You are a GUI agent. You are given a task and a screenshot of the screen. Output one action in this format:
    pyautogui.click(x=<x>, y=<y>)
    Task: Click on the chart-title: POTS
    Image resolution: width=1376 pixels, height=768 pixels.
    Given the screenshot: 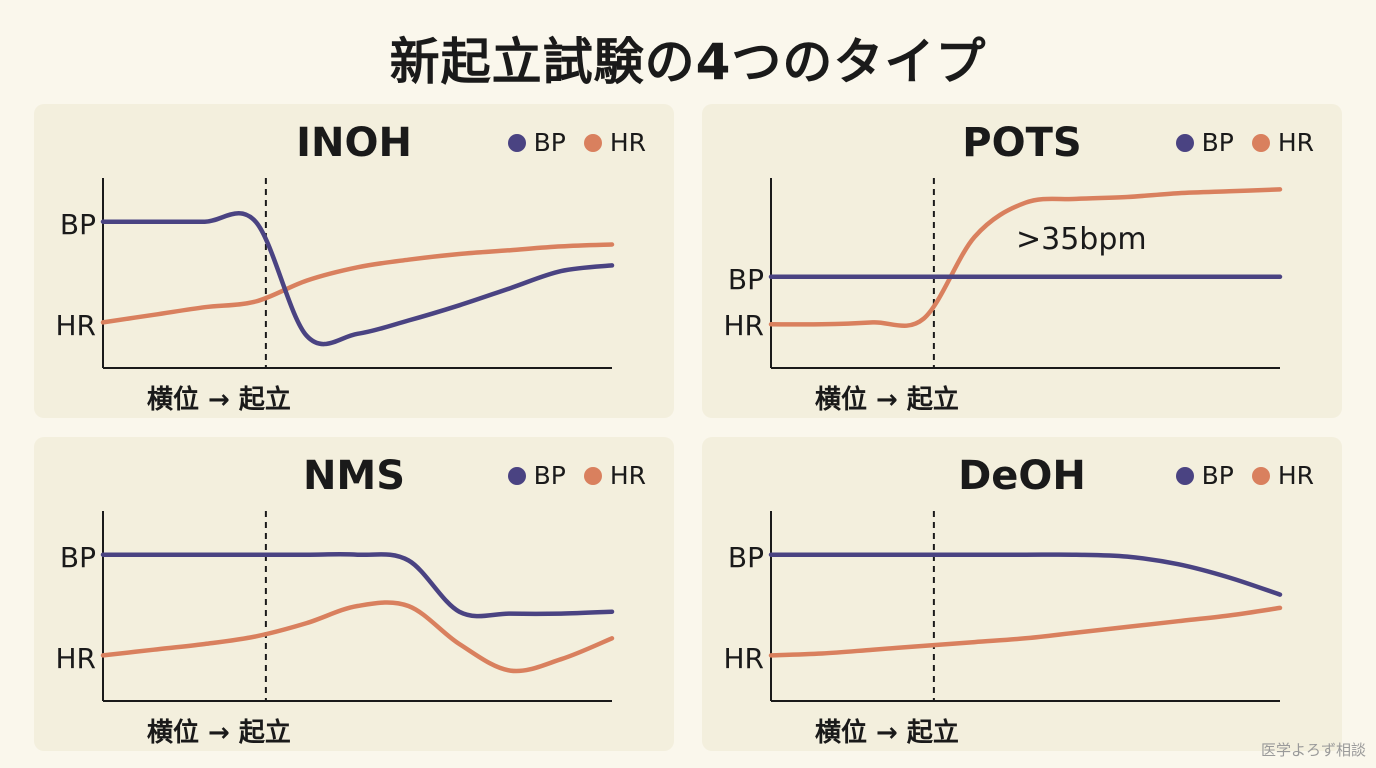 What is the action you would take?
    pyautogui.click(x=1022, y=143)
    